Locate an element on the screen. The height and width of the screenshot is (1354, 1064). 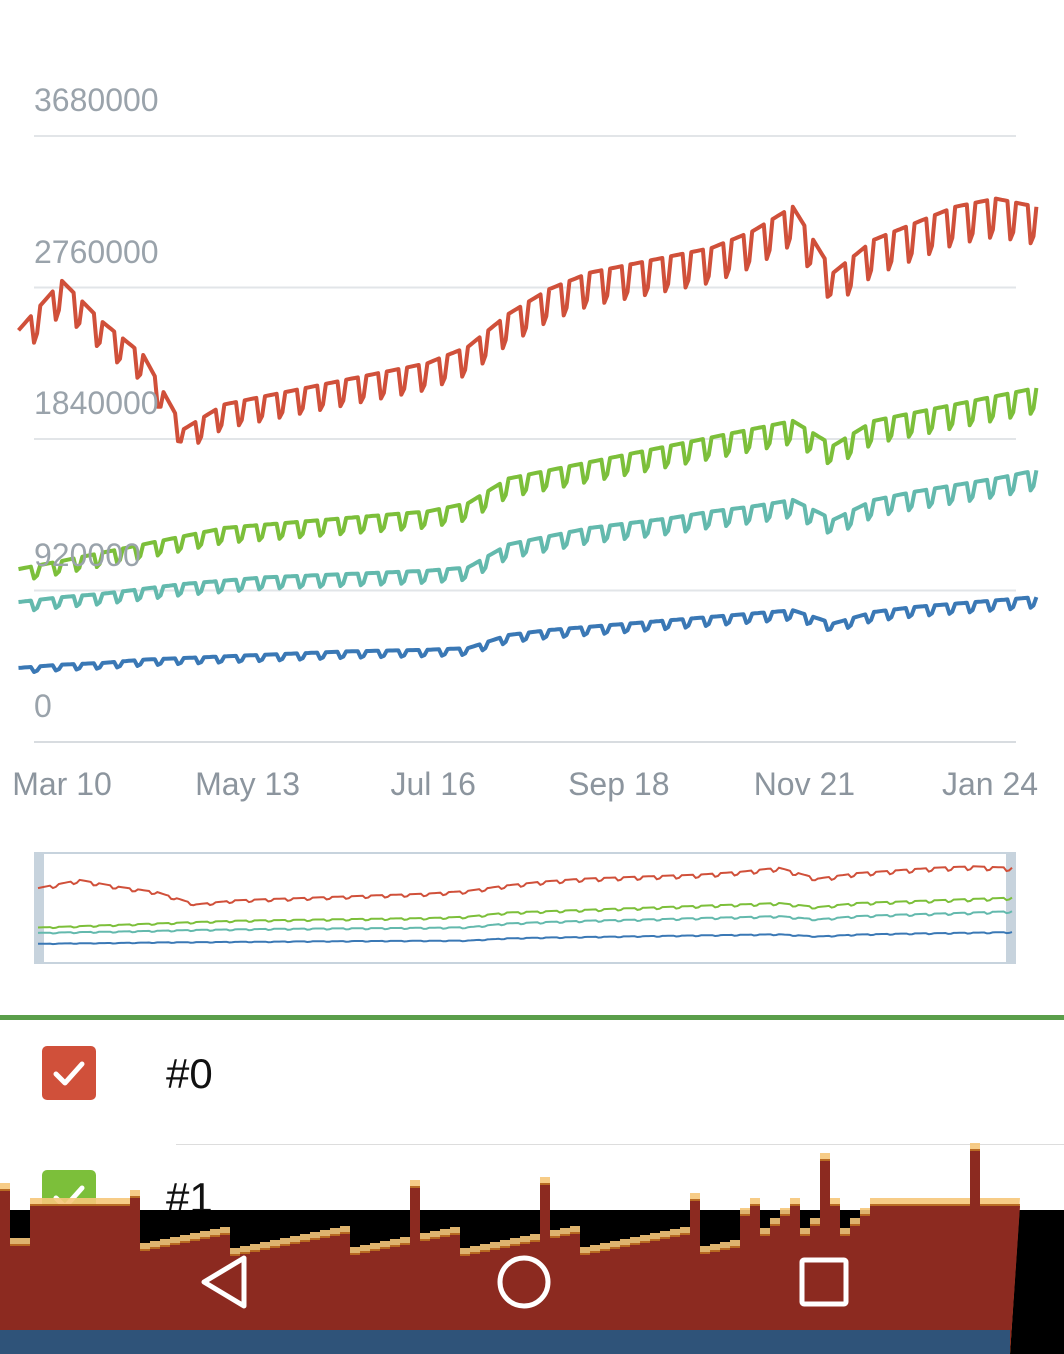
x-tick-label: Jul 16 is located at coordinates (433, 784).